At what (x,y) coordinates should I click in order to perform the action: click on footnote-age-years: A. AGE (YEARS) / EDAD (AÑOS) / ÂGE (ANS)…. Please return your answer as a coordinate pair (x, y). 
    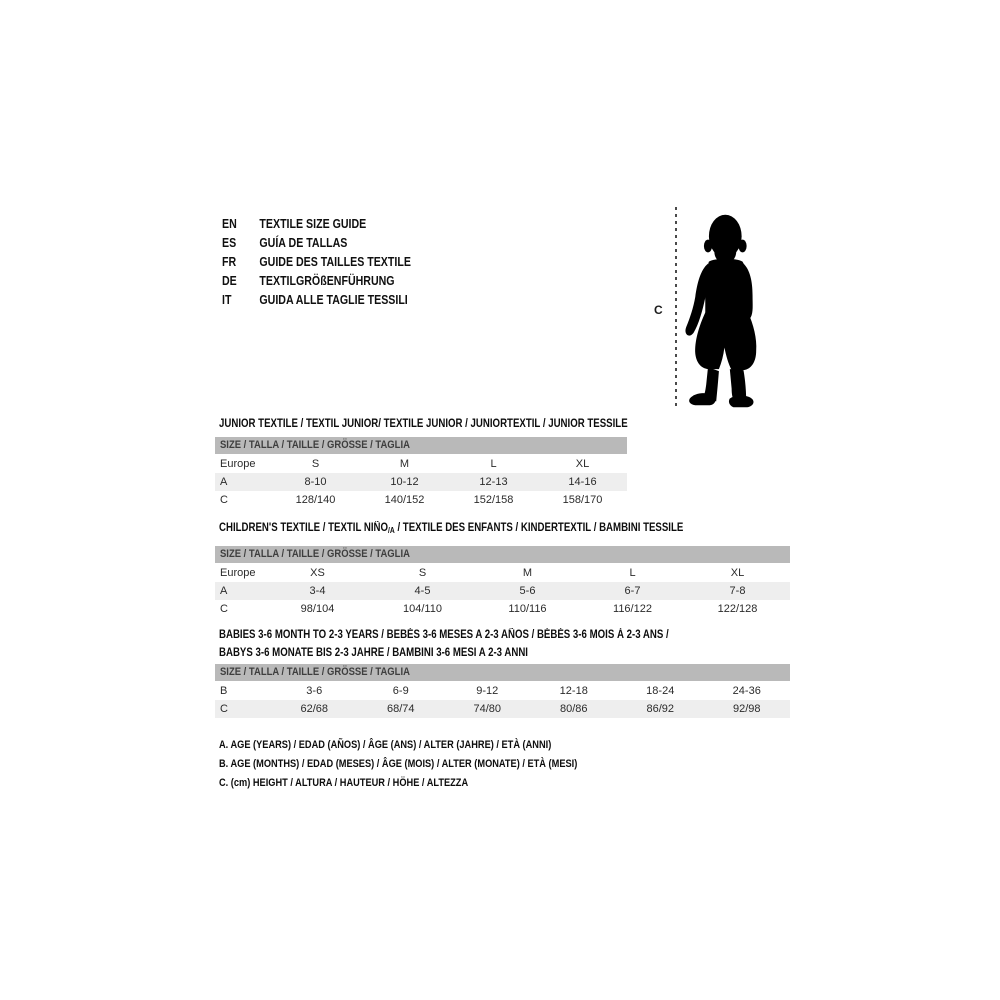
    Looking at the image, I should click on (432, 745).